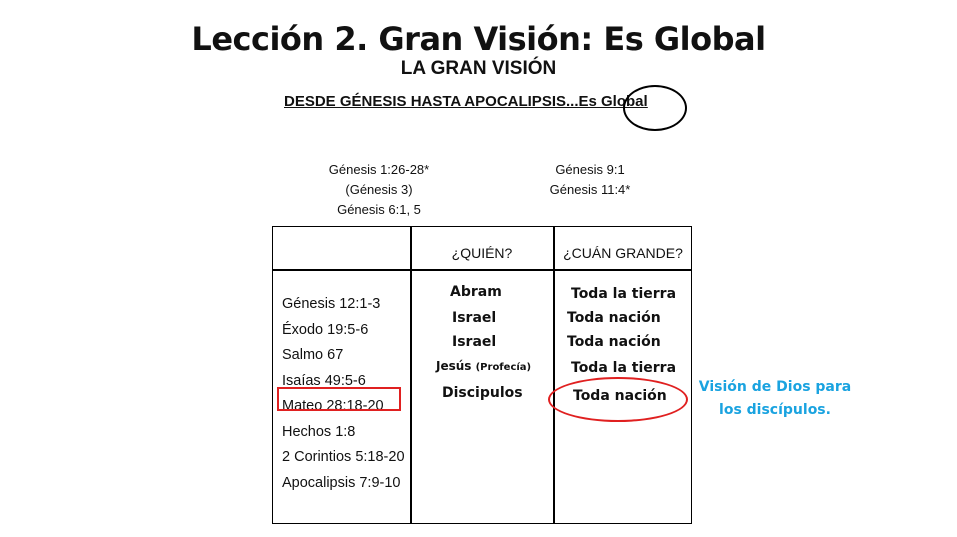 The width and height of the screenshot is (957, 537). I want to click on slide-title: Lección 2. Gran Visión: Es Global, so click(478, 39).